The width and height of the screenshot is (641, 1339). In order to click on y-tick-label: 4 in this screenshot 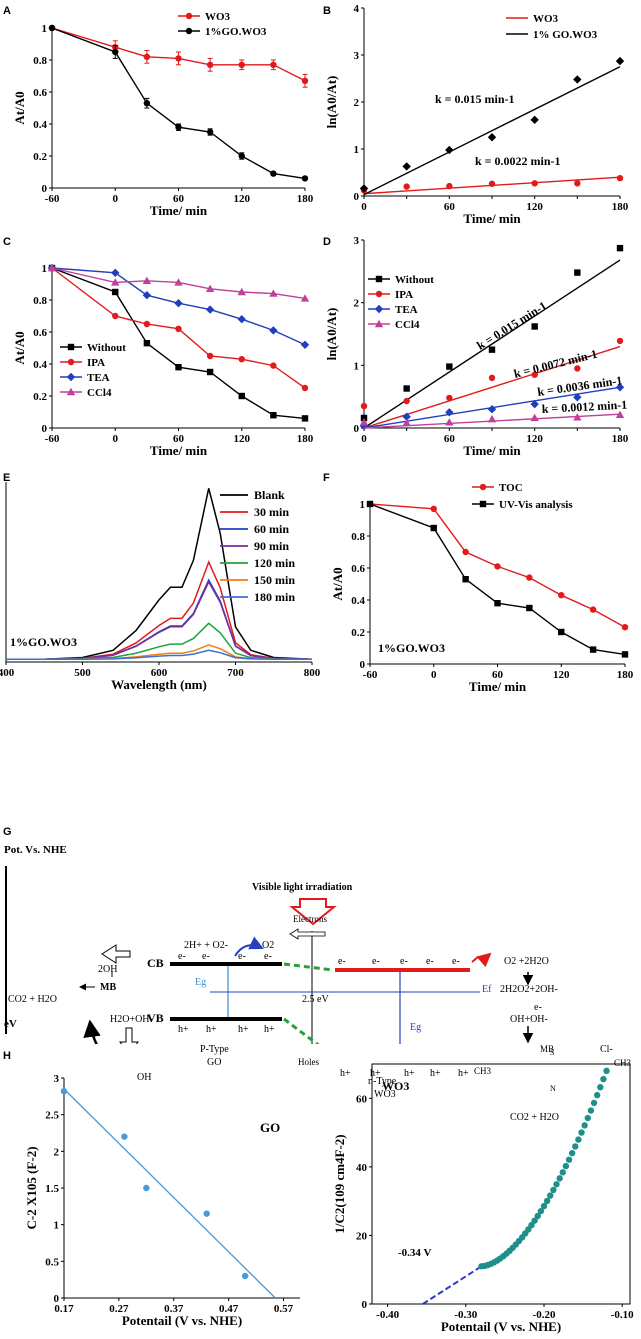, I will do `click(357, 9)`.